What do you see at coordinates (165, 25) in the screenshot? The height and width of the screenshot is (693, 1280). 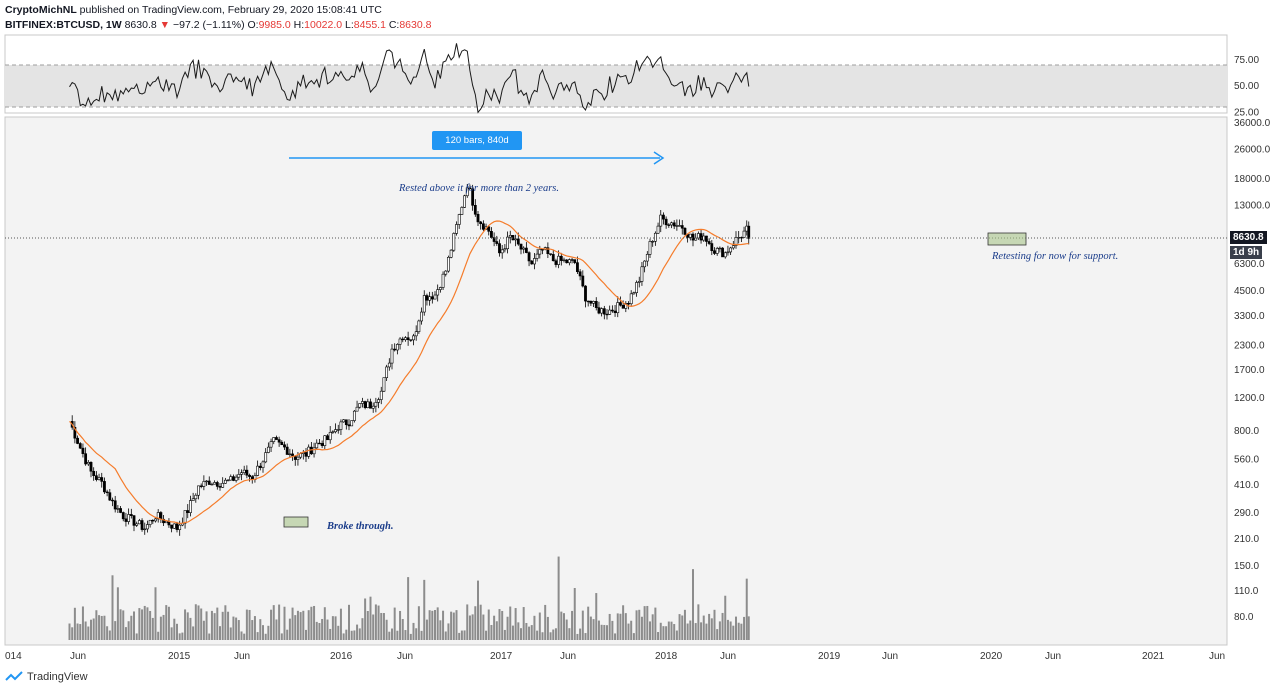 I see `down-arrow-icon: ▼` at bounding box center [165, 25].